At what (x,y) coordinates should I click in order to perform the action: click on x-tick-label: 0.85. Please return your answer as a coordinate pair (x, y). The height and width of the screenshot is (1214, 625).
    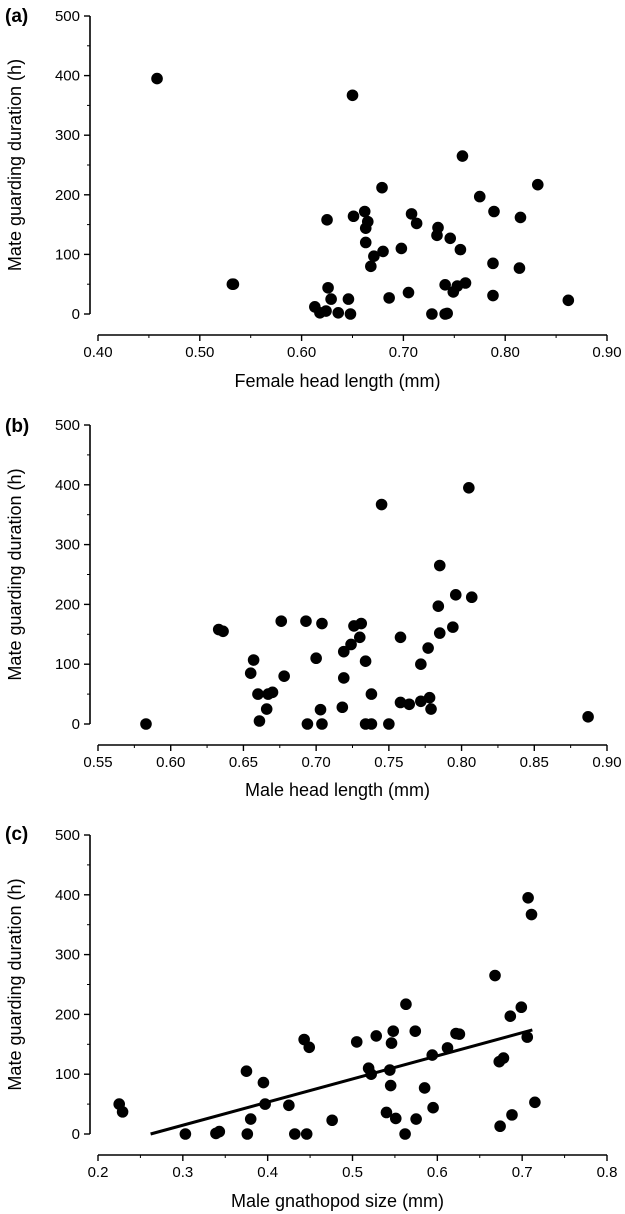
    Looking at the image, I should click on (534, 762).